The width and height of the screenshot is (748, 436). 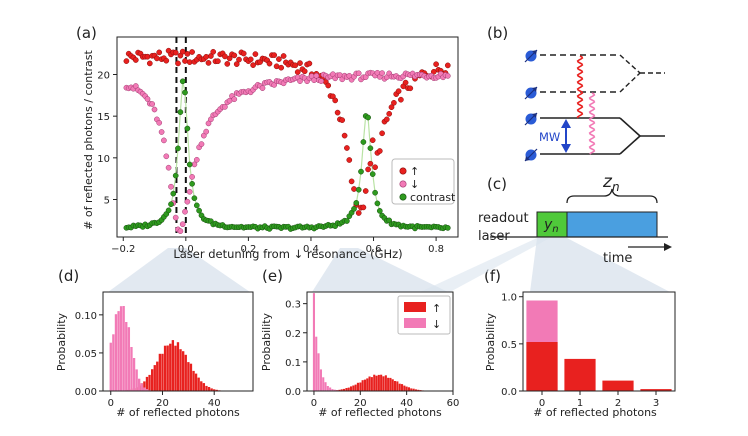 I want to click on panel-f-bars, so click(x=599, y=345).